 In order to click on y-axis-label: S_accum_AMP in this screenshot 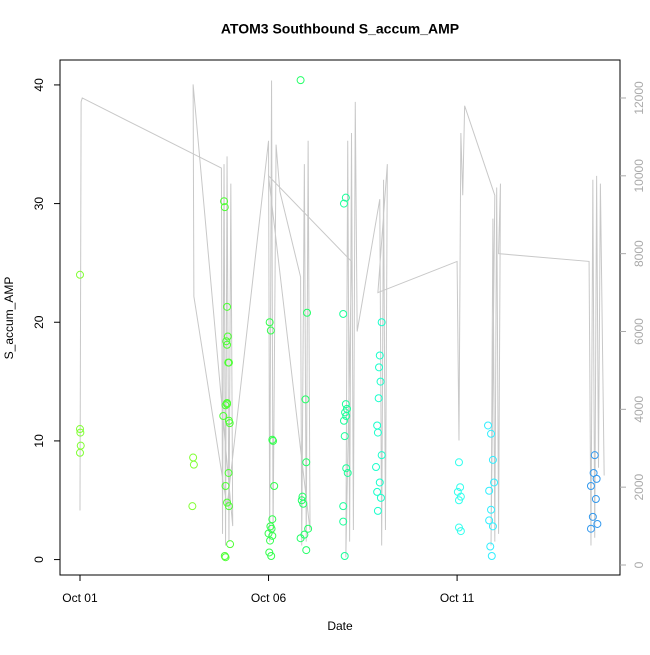, I will do `click(9, 318)`.